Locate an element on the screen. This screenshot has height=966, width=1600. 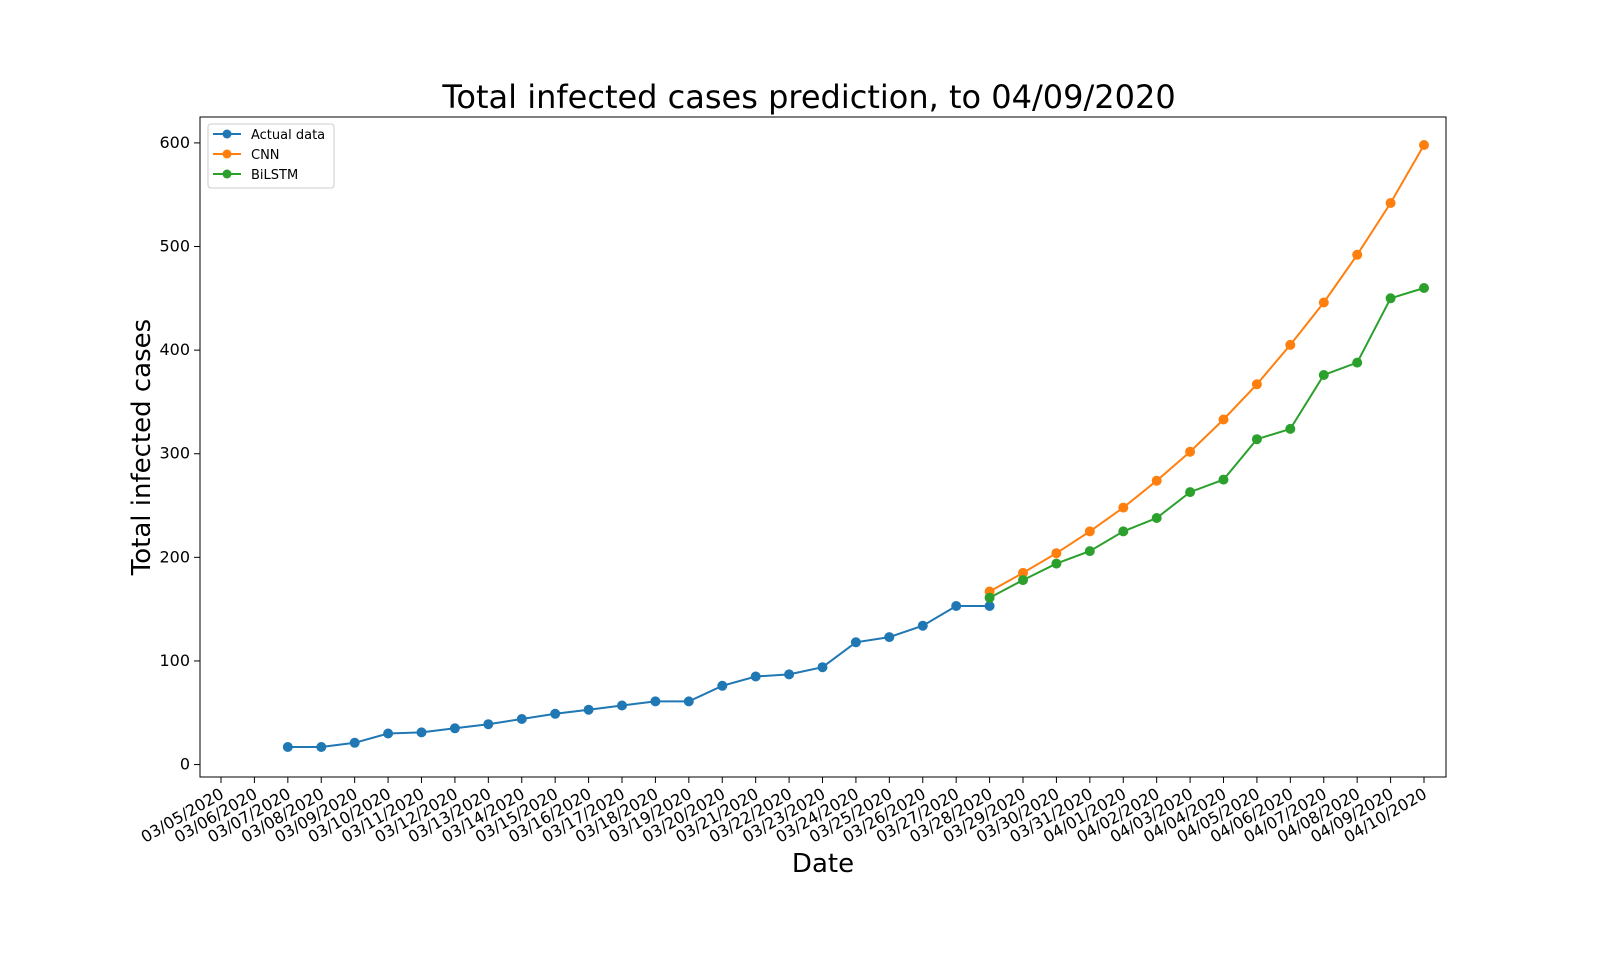
x-axis-label: Date is located at coordinates (823, 864).